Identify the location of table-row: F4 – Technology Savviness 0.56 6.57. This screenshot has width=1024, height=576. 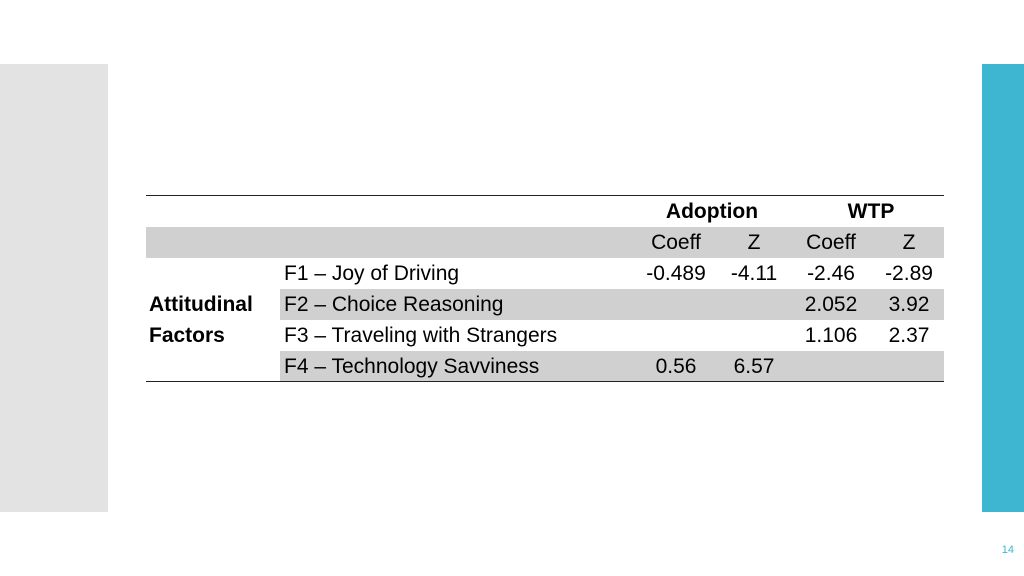
(545, 366).